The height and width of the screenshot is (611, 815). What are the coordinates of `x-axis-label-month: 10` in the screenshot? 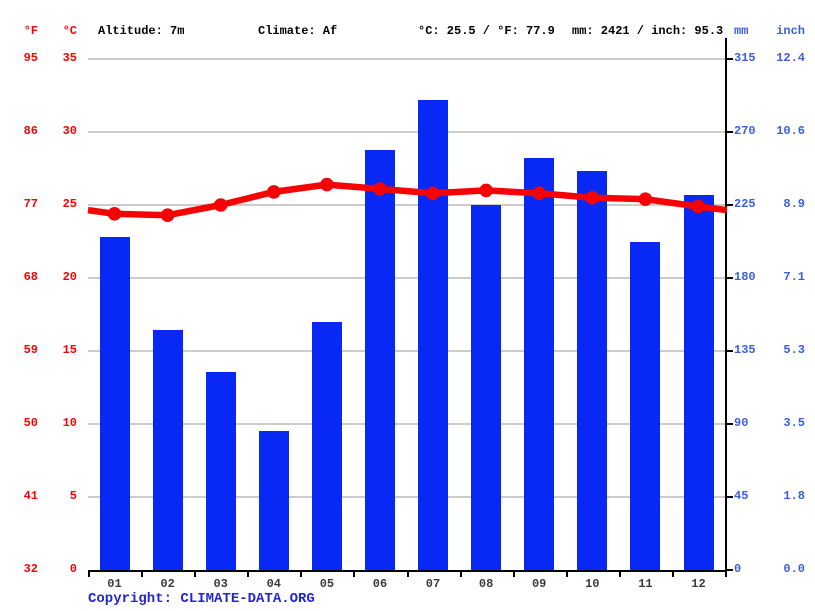 It's located at (592, 584).